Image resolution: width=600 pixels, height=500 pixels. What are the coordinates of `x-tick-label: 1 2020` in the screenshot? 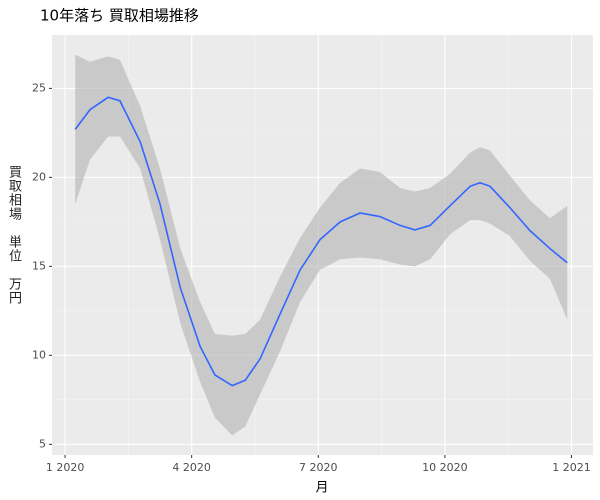 It's located at (65, 467).